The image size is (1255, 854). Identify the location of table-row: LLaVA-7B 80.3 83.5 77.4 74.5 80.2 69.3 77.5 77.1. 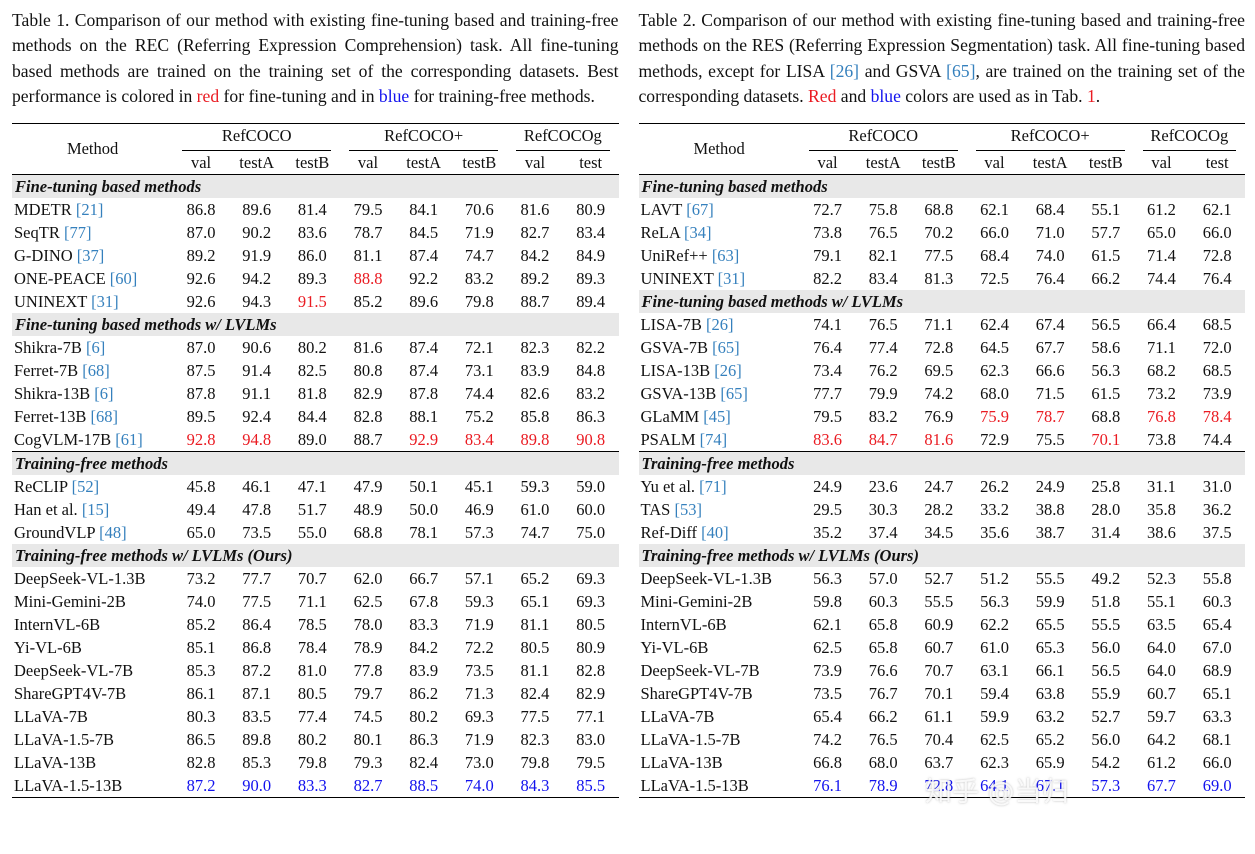
(315, 716).